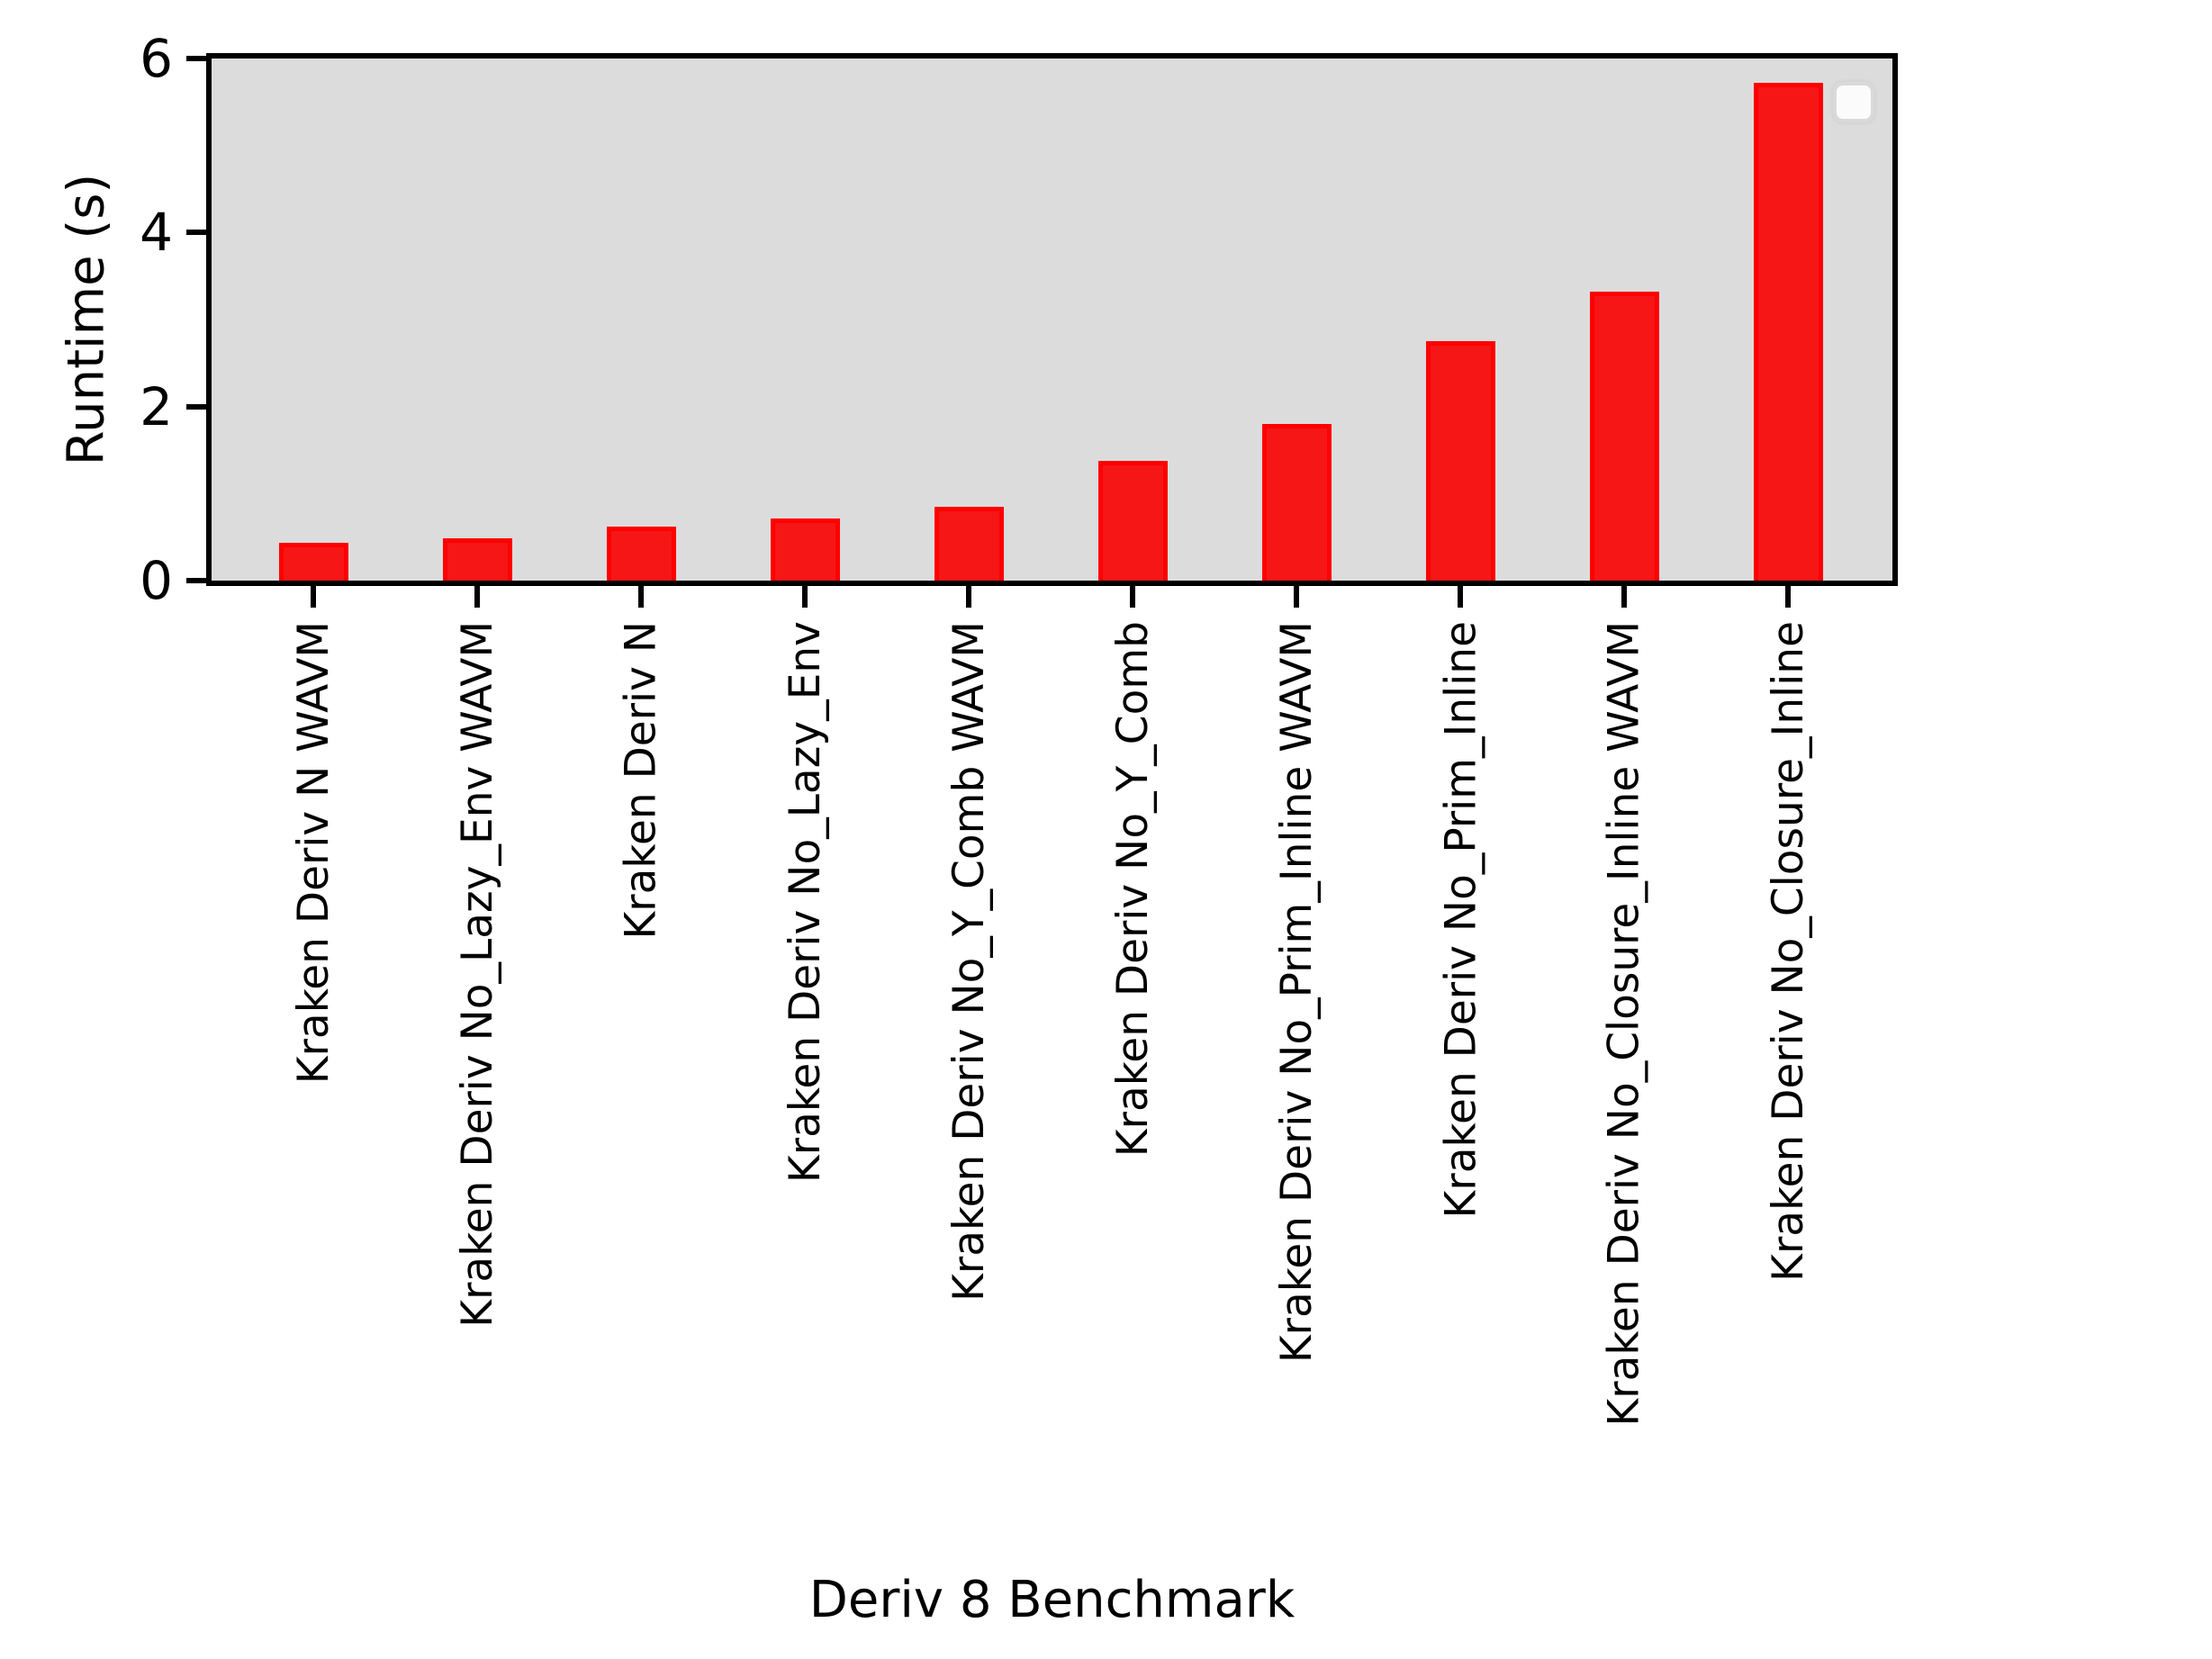 This screenshot has height=1659, width=2212. Describe the element at coordinates (314, 853) in the screenshot. I see `x-tick-label: Kraken Deriv N WAVM` at that location.